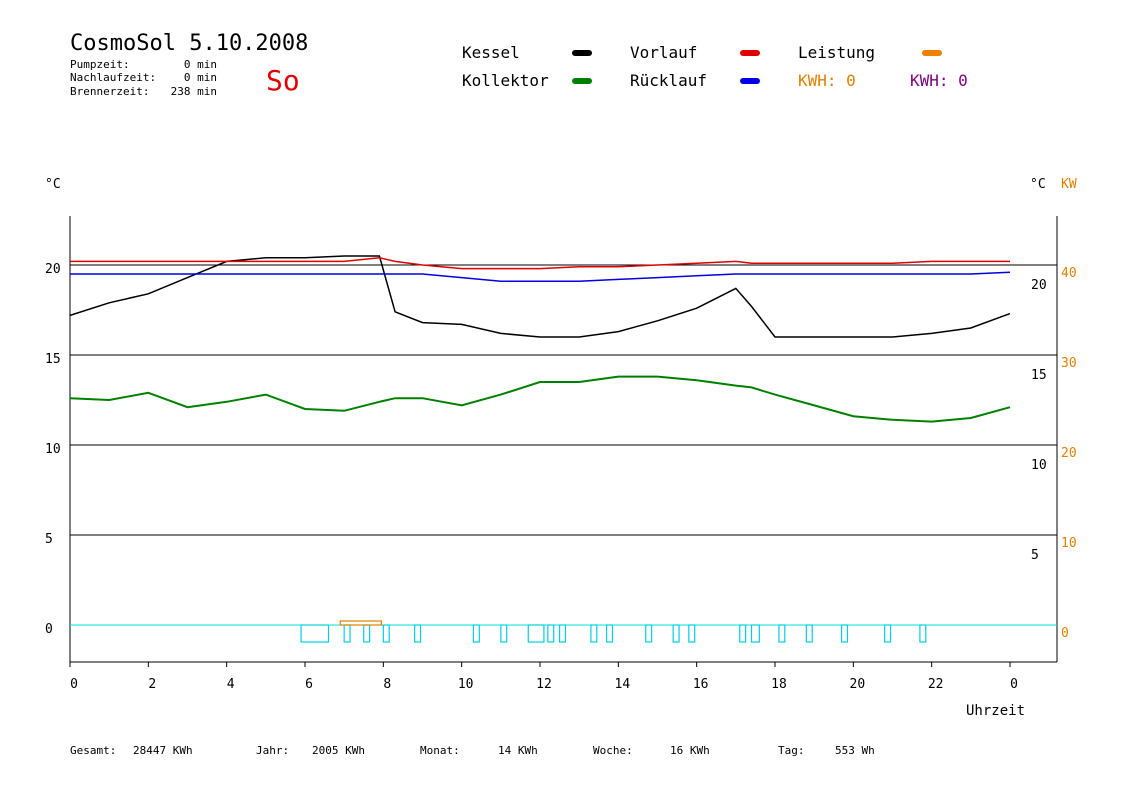  I want to click on y-tick-left: 0, so click(49, 629).